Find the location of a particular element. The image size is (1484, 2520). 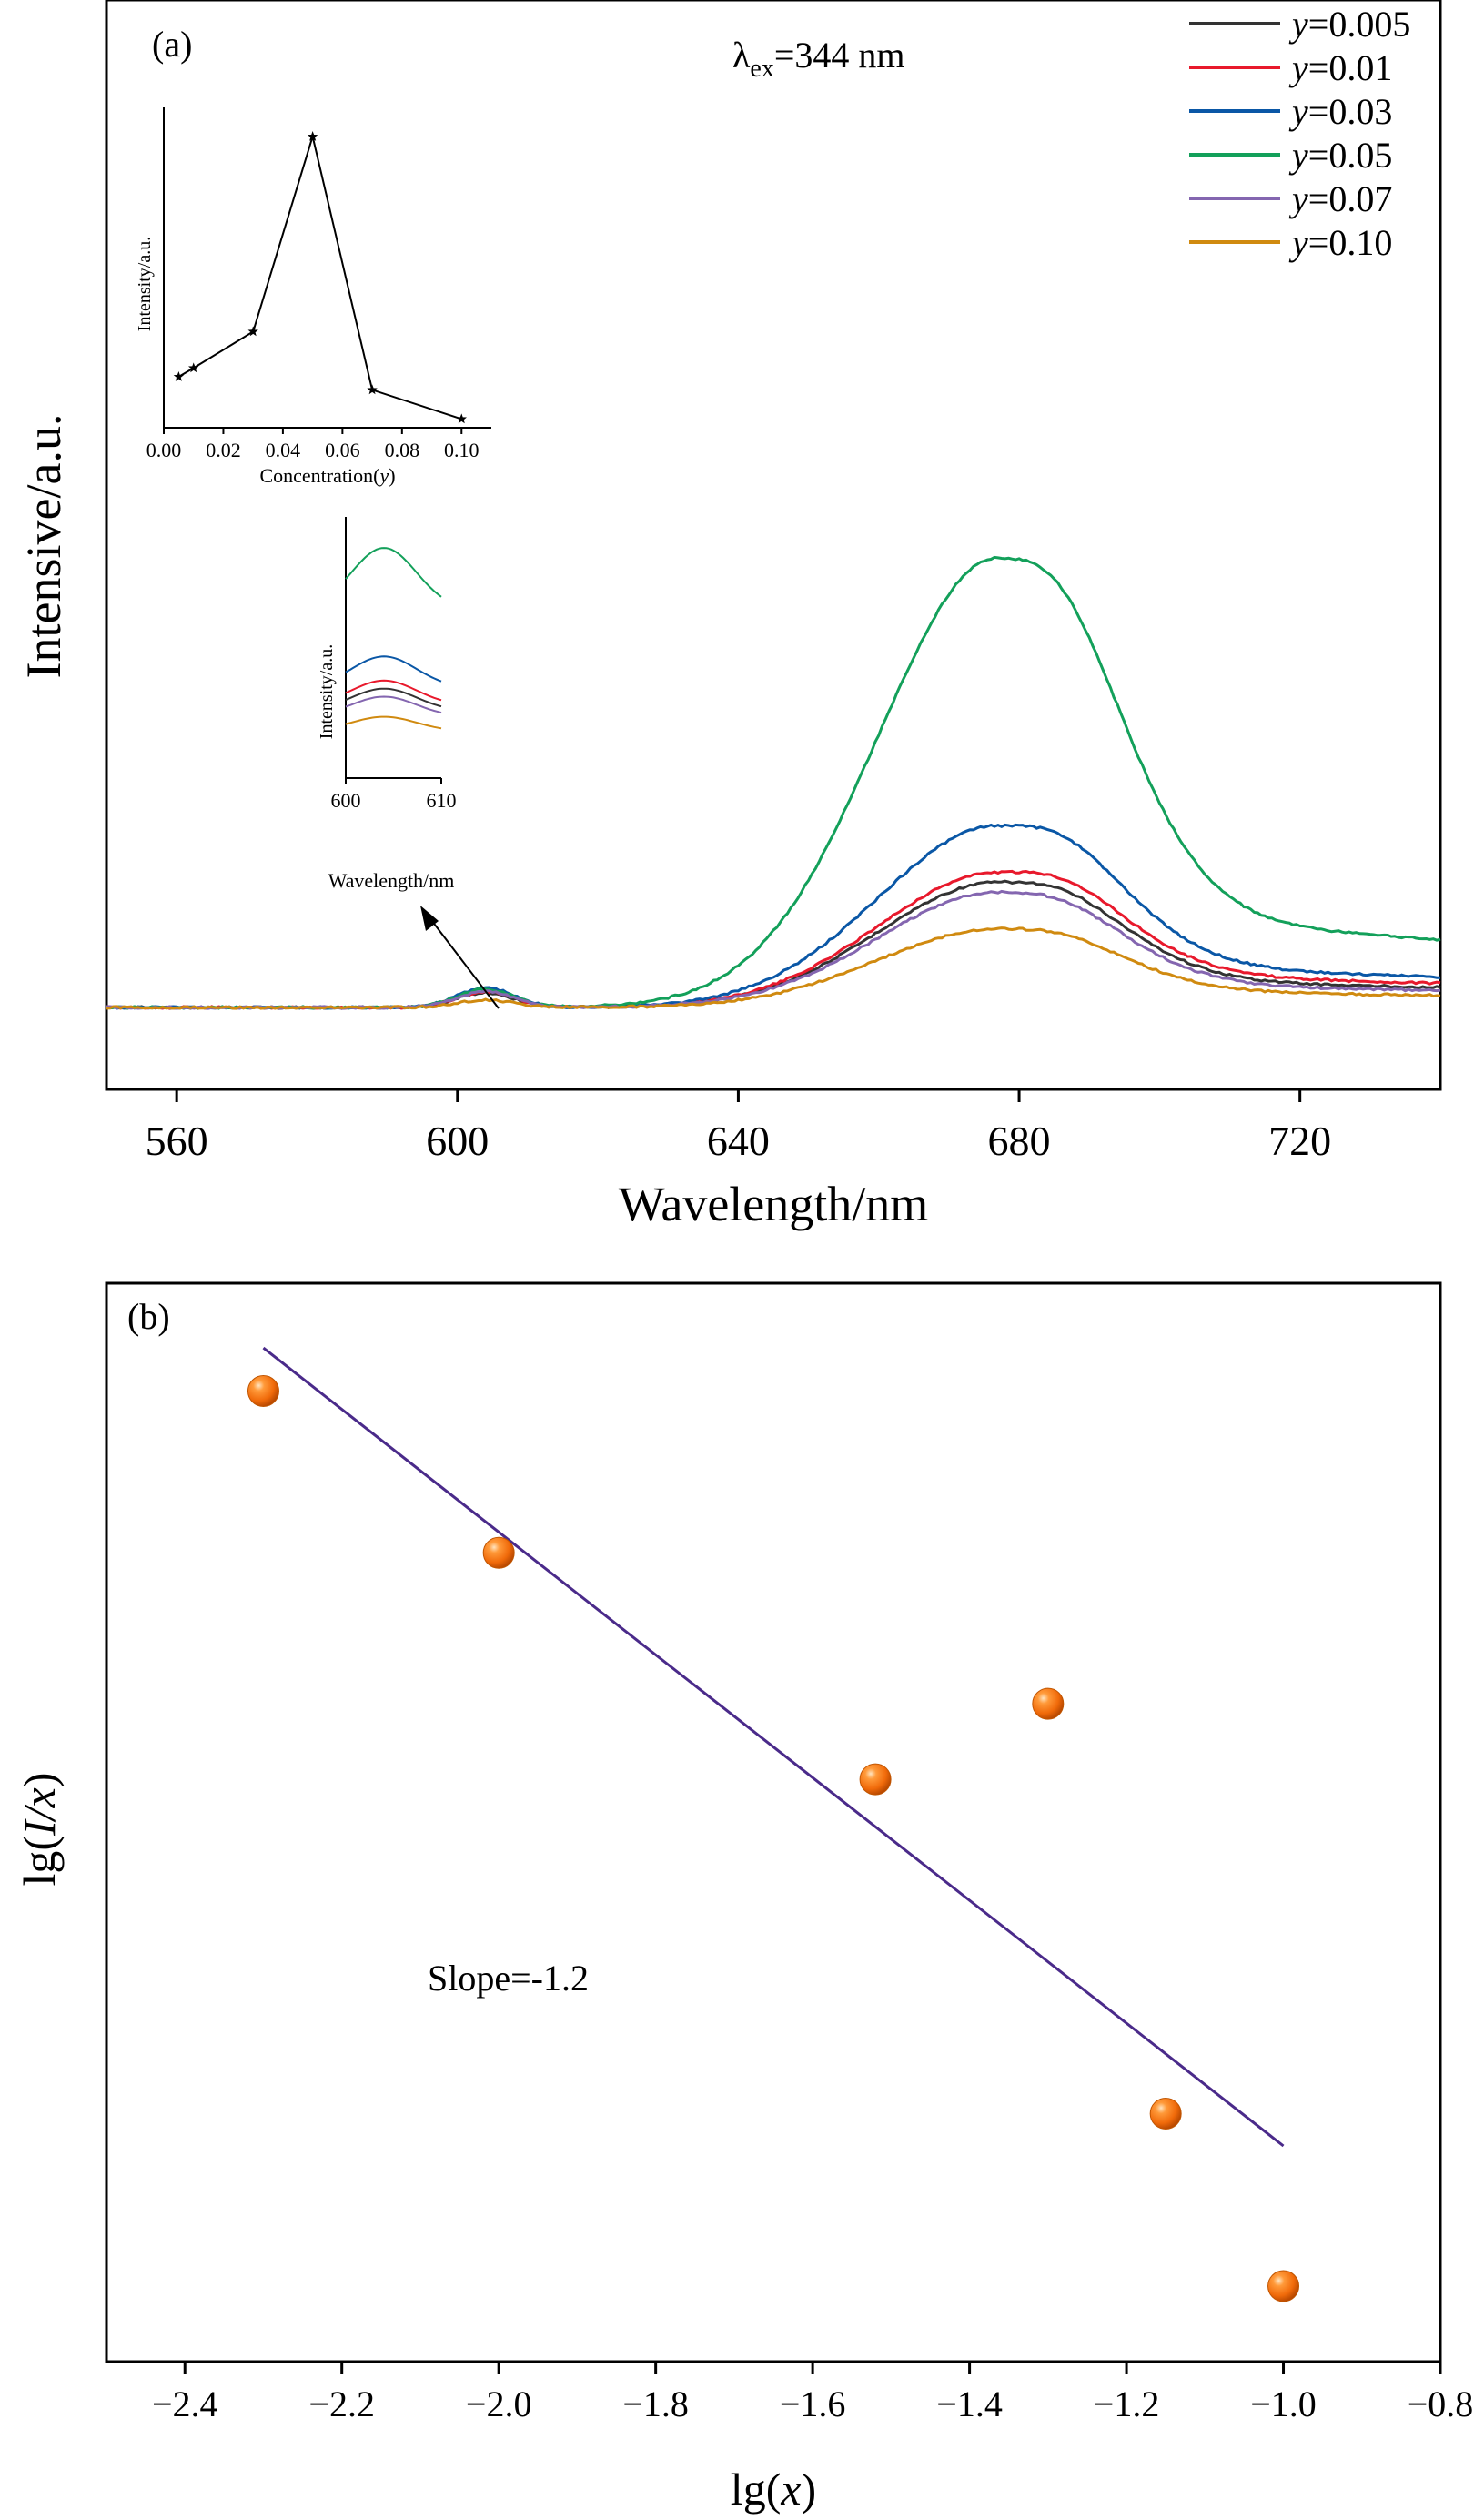

panel-b-x-tick-label: −2.2 is located at coordinates (341, 2403).